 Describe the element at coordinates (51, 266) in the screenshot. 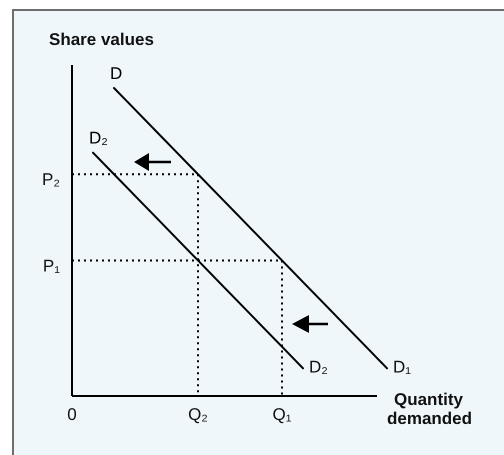

I see `annotation: P₁` at that location.